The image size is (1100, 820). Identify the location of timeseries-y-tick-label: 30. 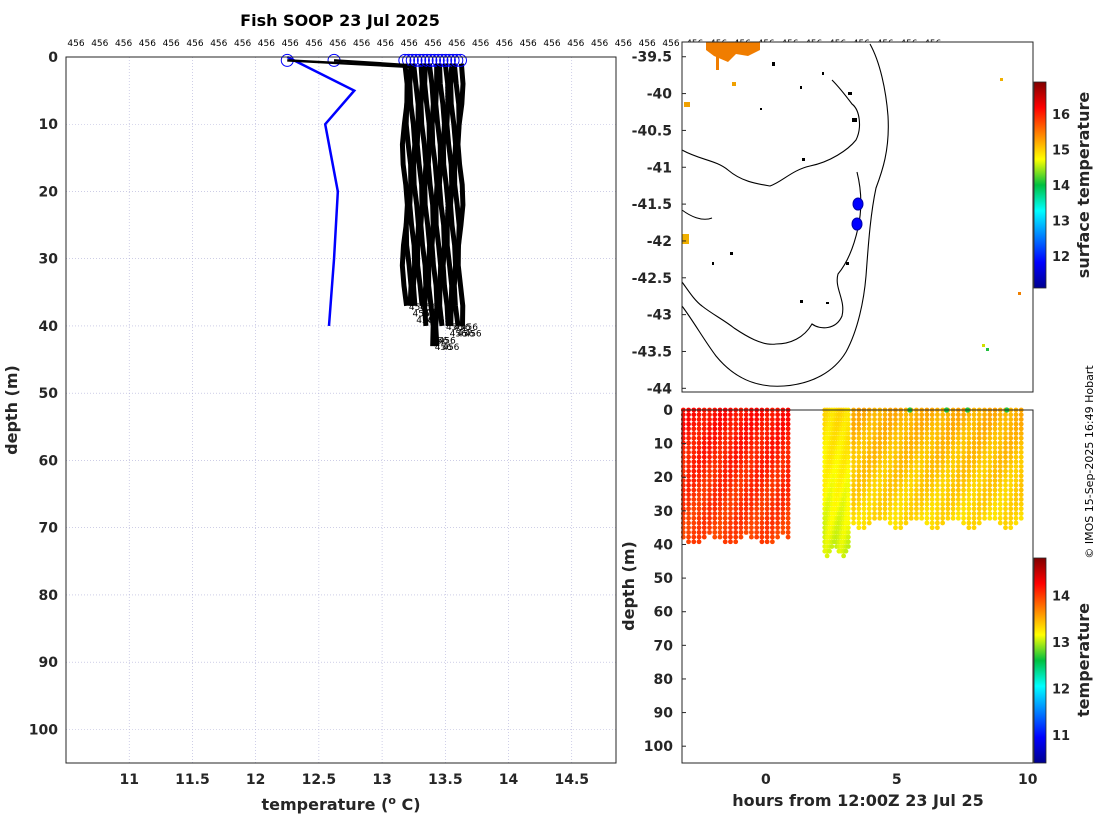
(664, 512).